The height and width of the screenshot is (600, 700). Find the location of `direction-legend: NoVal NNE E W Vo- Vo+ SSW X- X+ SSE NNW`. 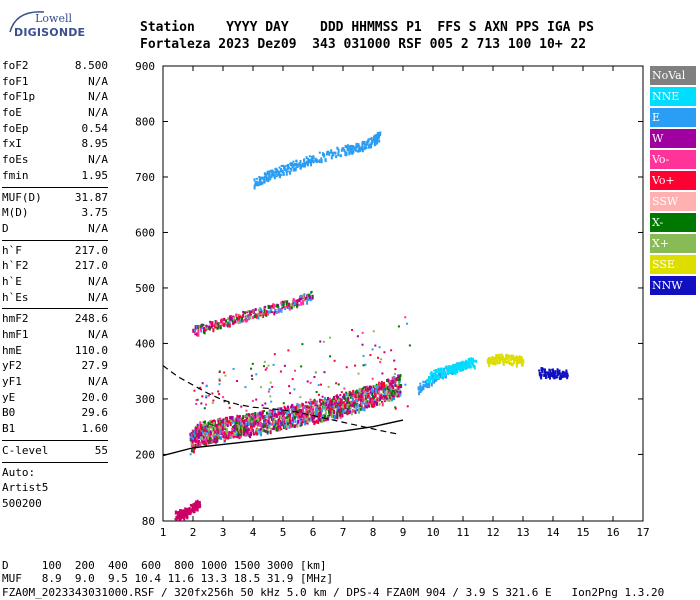

direction-legend: NoVal NNE E W Vo- Vo+ SSW X- X+ SSE NNW is located at coordinates (673, 181).